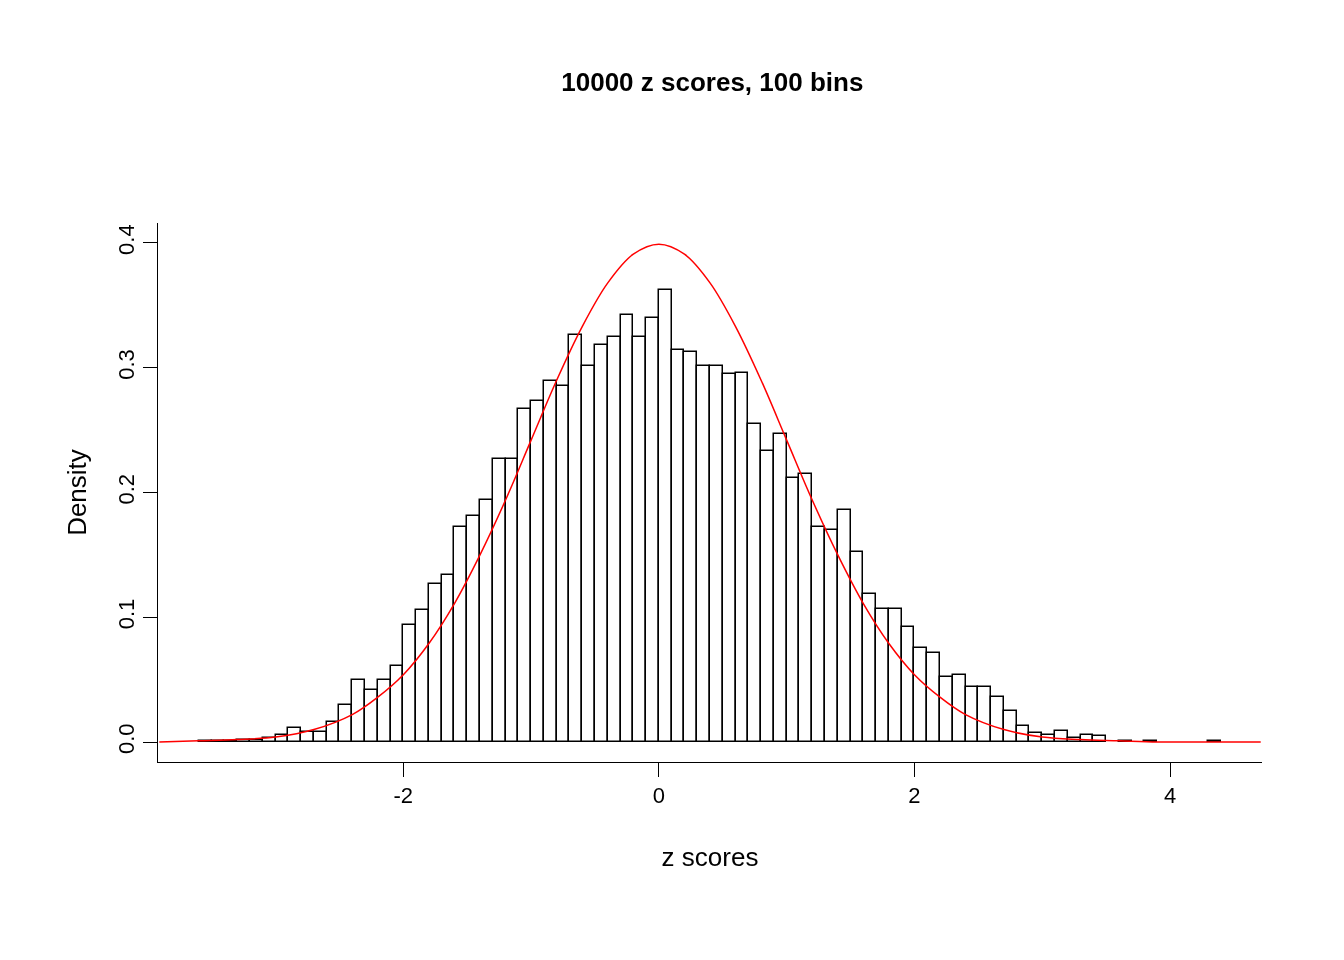 This screenshot has height=960, width=1344. I want to click on y-tick-label: 0.0, so click(127, 739).